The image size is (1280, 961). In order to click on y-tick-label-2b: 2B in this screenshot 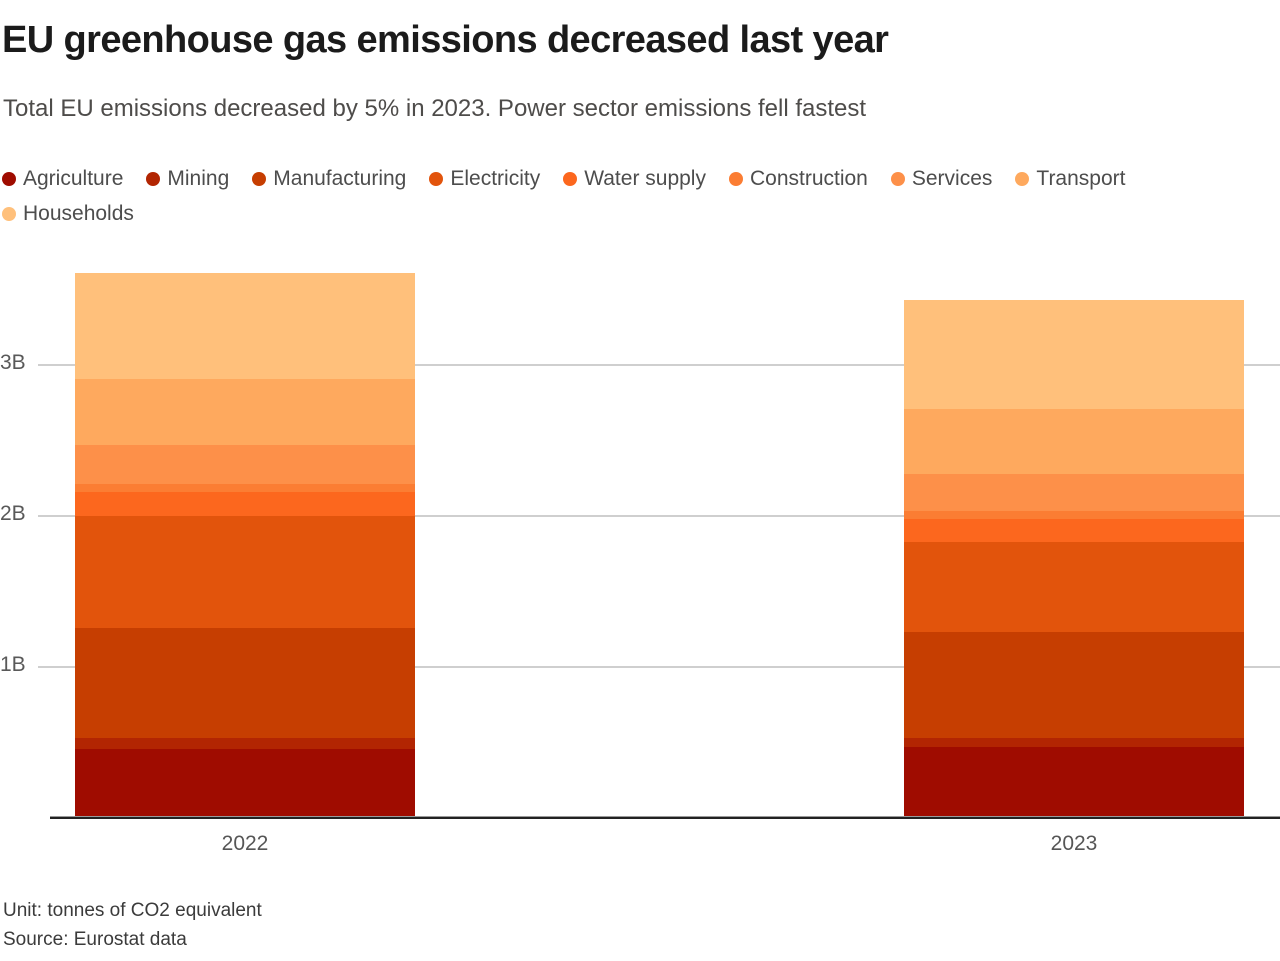, I will do `click(13, 513)`.